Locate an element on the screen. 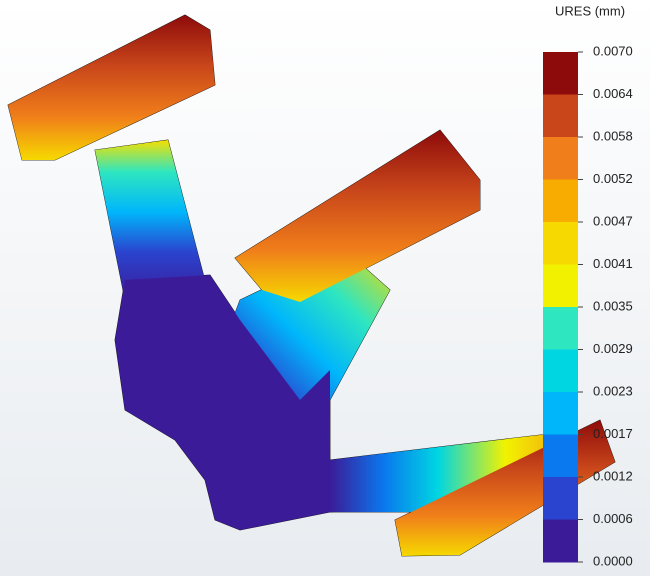  colorbar-label: 0.0047 is located at coordinates (613, 220).